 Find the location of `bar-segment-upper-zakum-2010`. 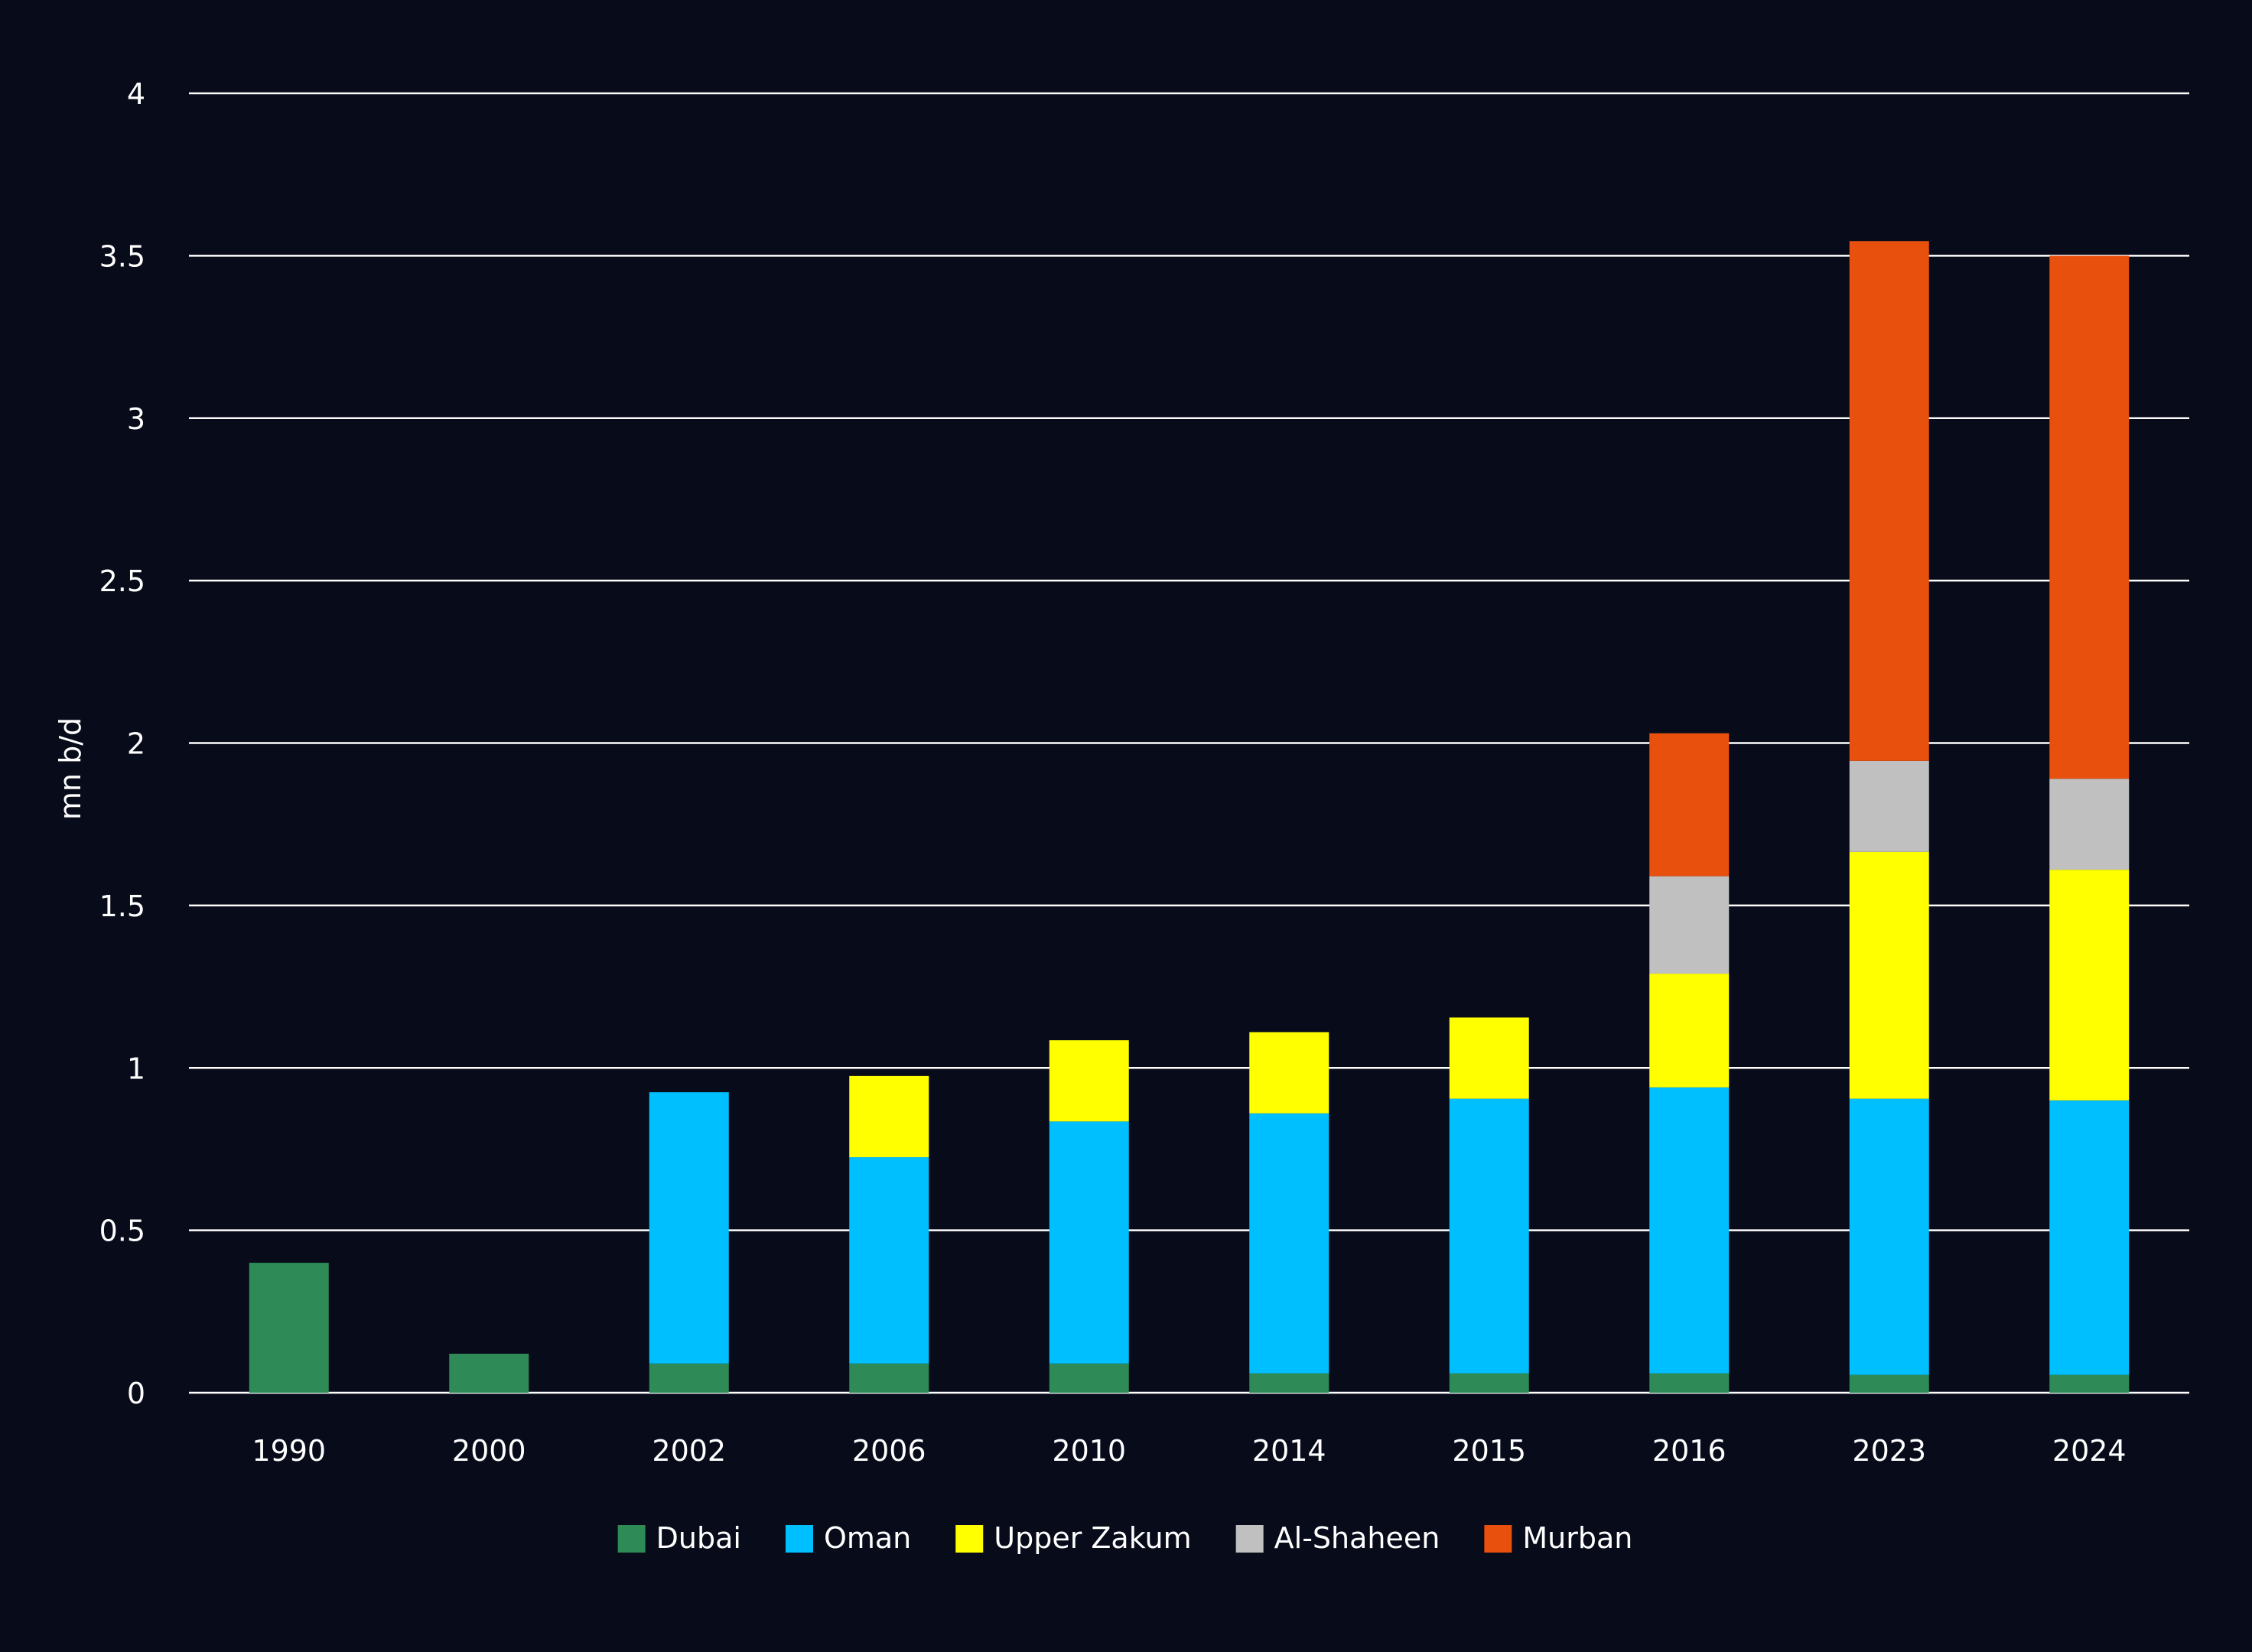

bar-segment-upper-zakum-2010 is located at coordinates (1089, 1081).